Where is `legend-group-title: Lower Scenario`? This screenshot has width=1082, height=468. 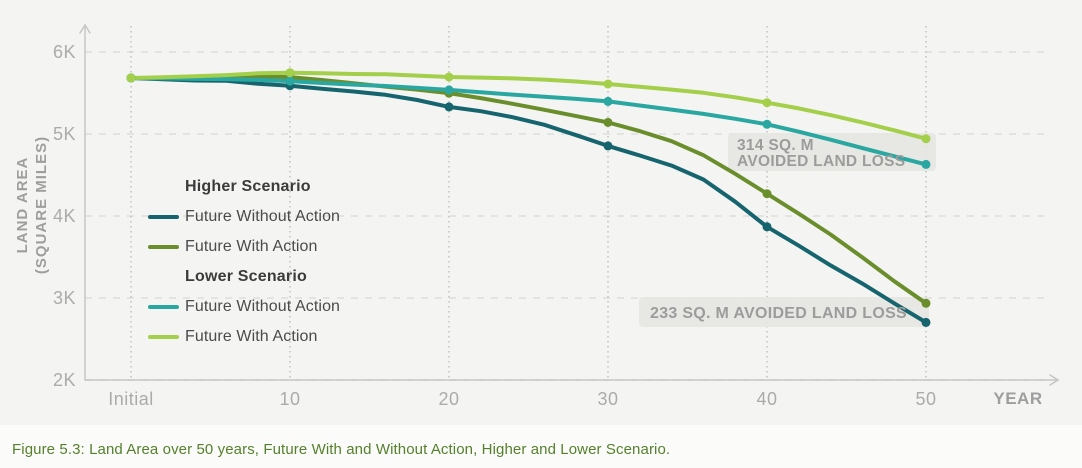 legend-group-title: Lower Scenario is located at coordinates (244, 277).